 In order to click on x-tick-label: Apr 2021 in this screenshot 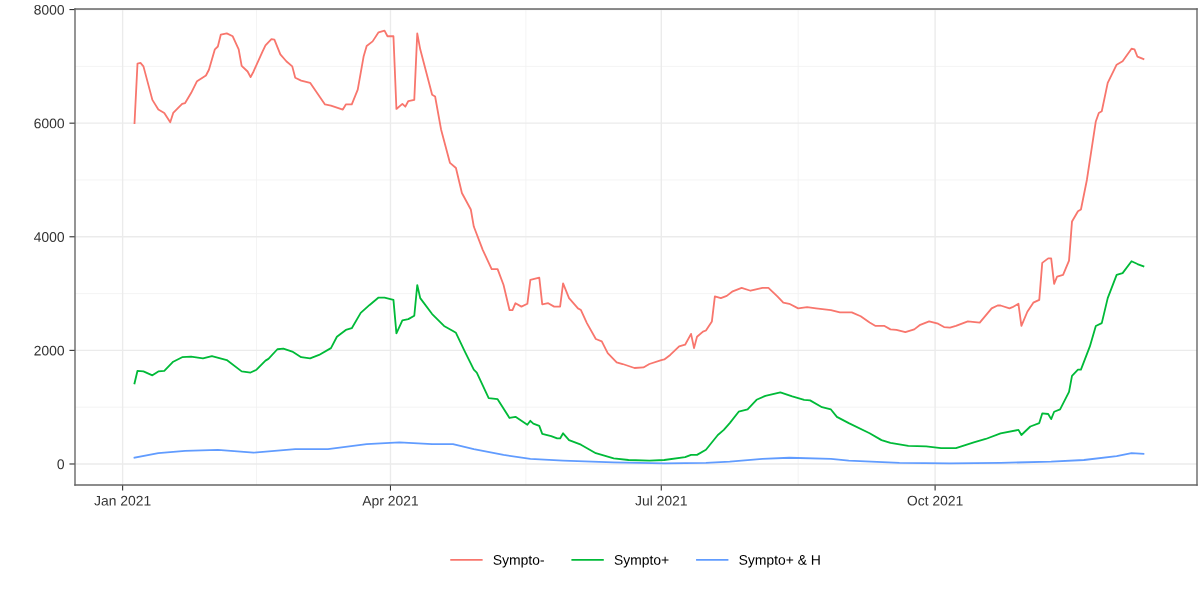, I will do `click(390, 502)`.